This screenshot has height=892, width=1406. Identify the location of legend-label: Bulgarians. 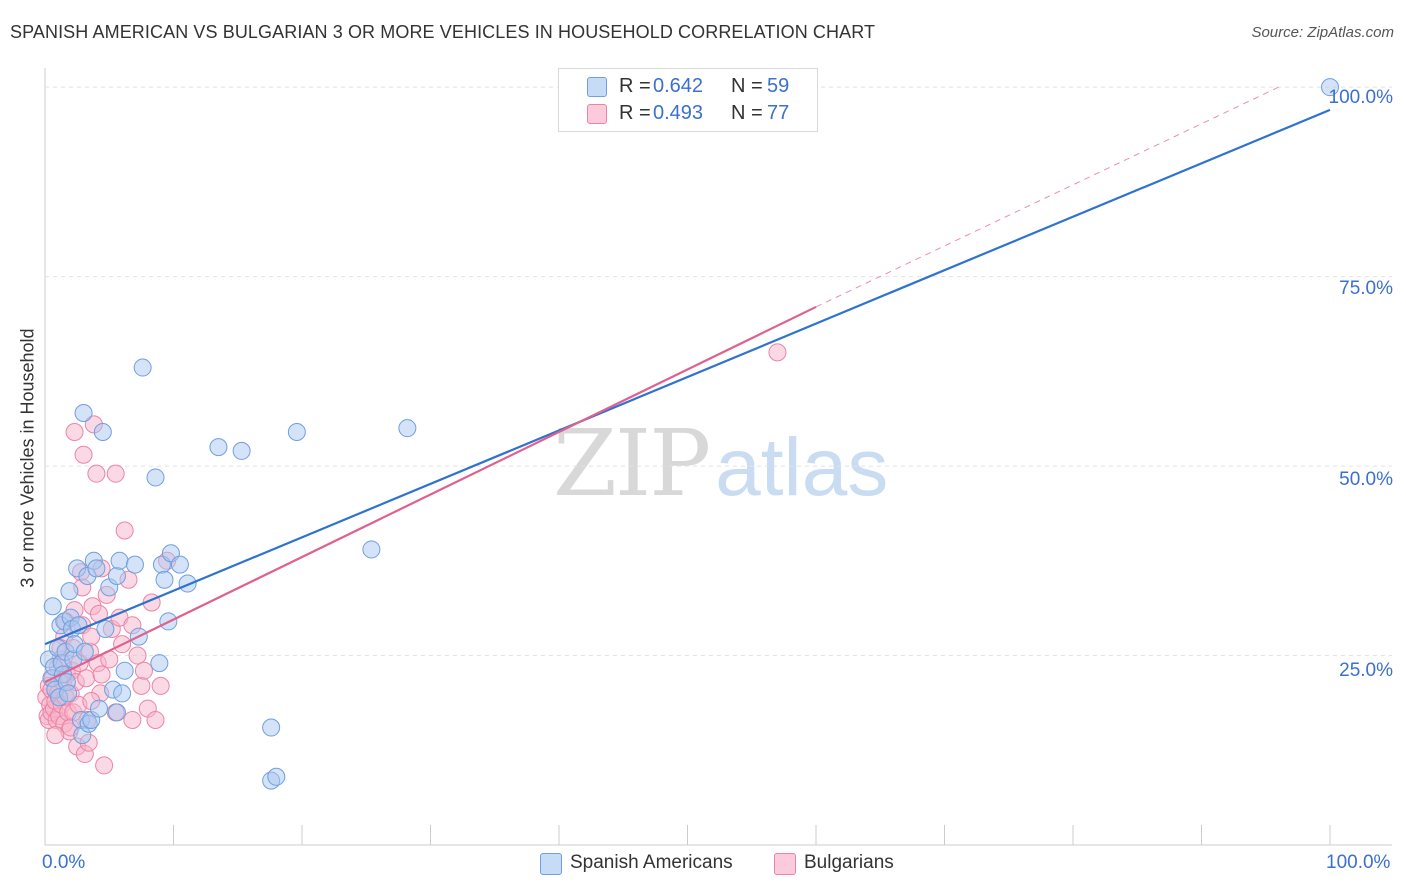
(849, 862).